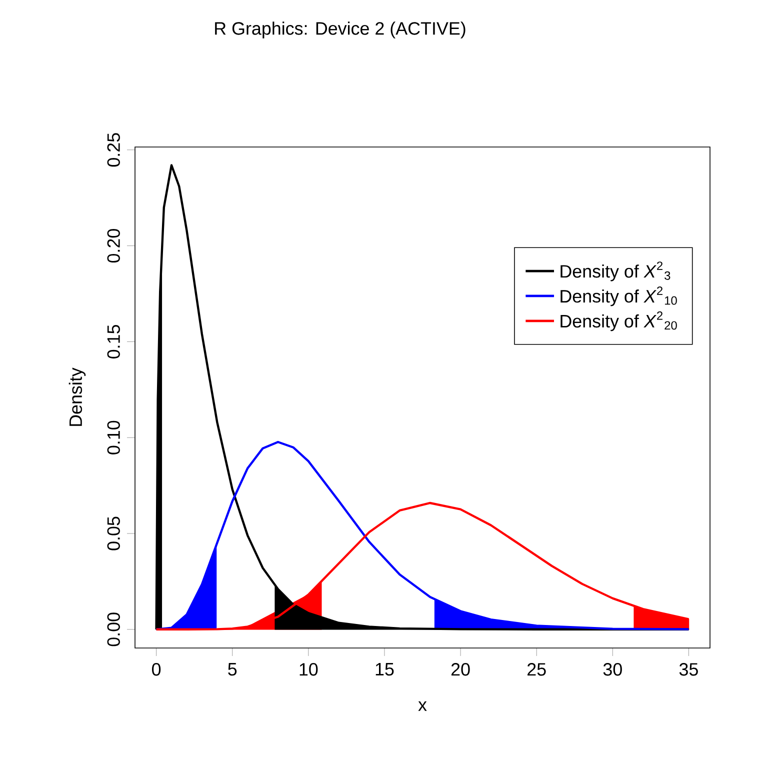  I want to click on chart-title: R Graphics: Device 2 (ACTIVE), so click(340, 30).